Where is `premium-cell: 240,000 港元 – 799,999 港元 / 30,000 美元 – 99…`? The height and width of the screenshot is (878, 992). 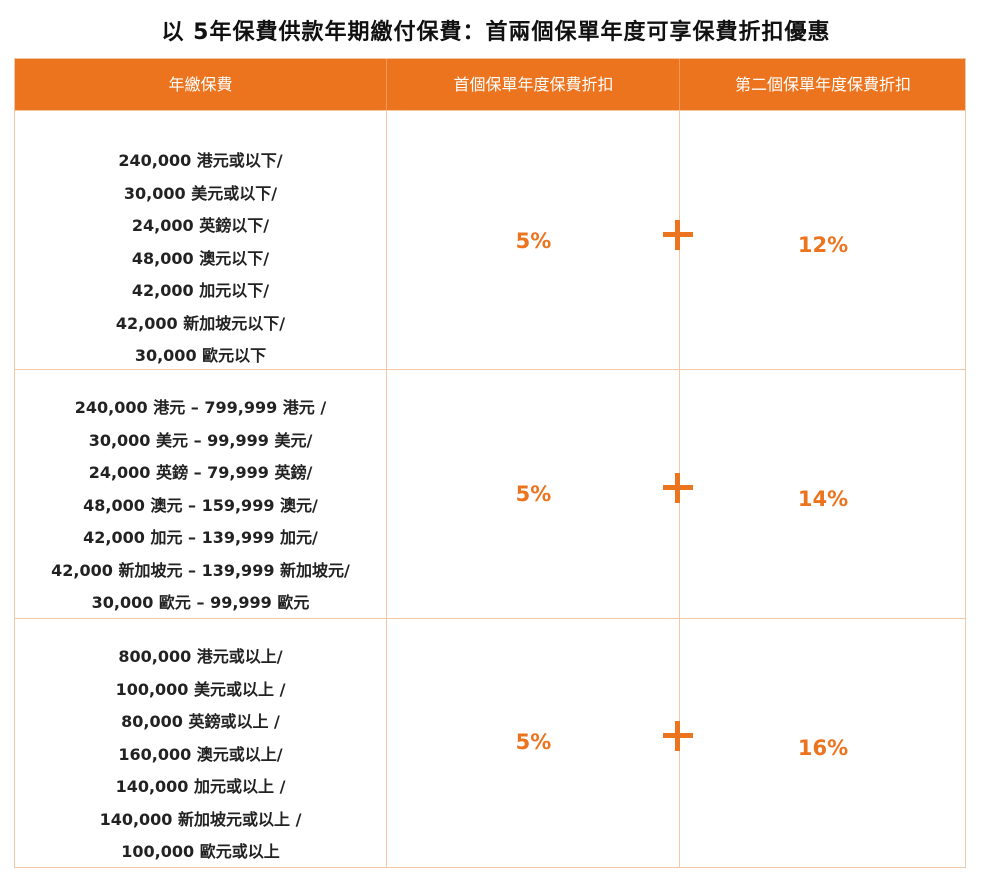 premium-cell: 240,000 港元 – 799,999 港元 / 30,000 美元 – 99… is located at coordinates (200, 494).